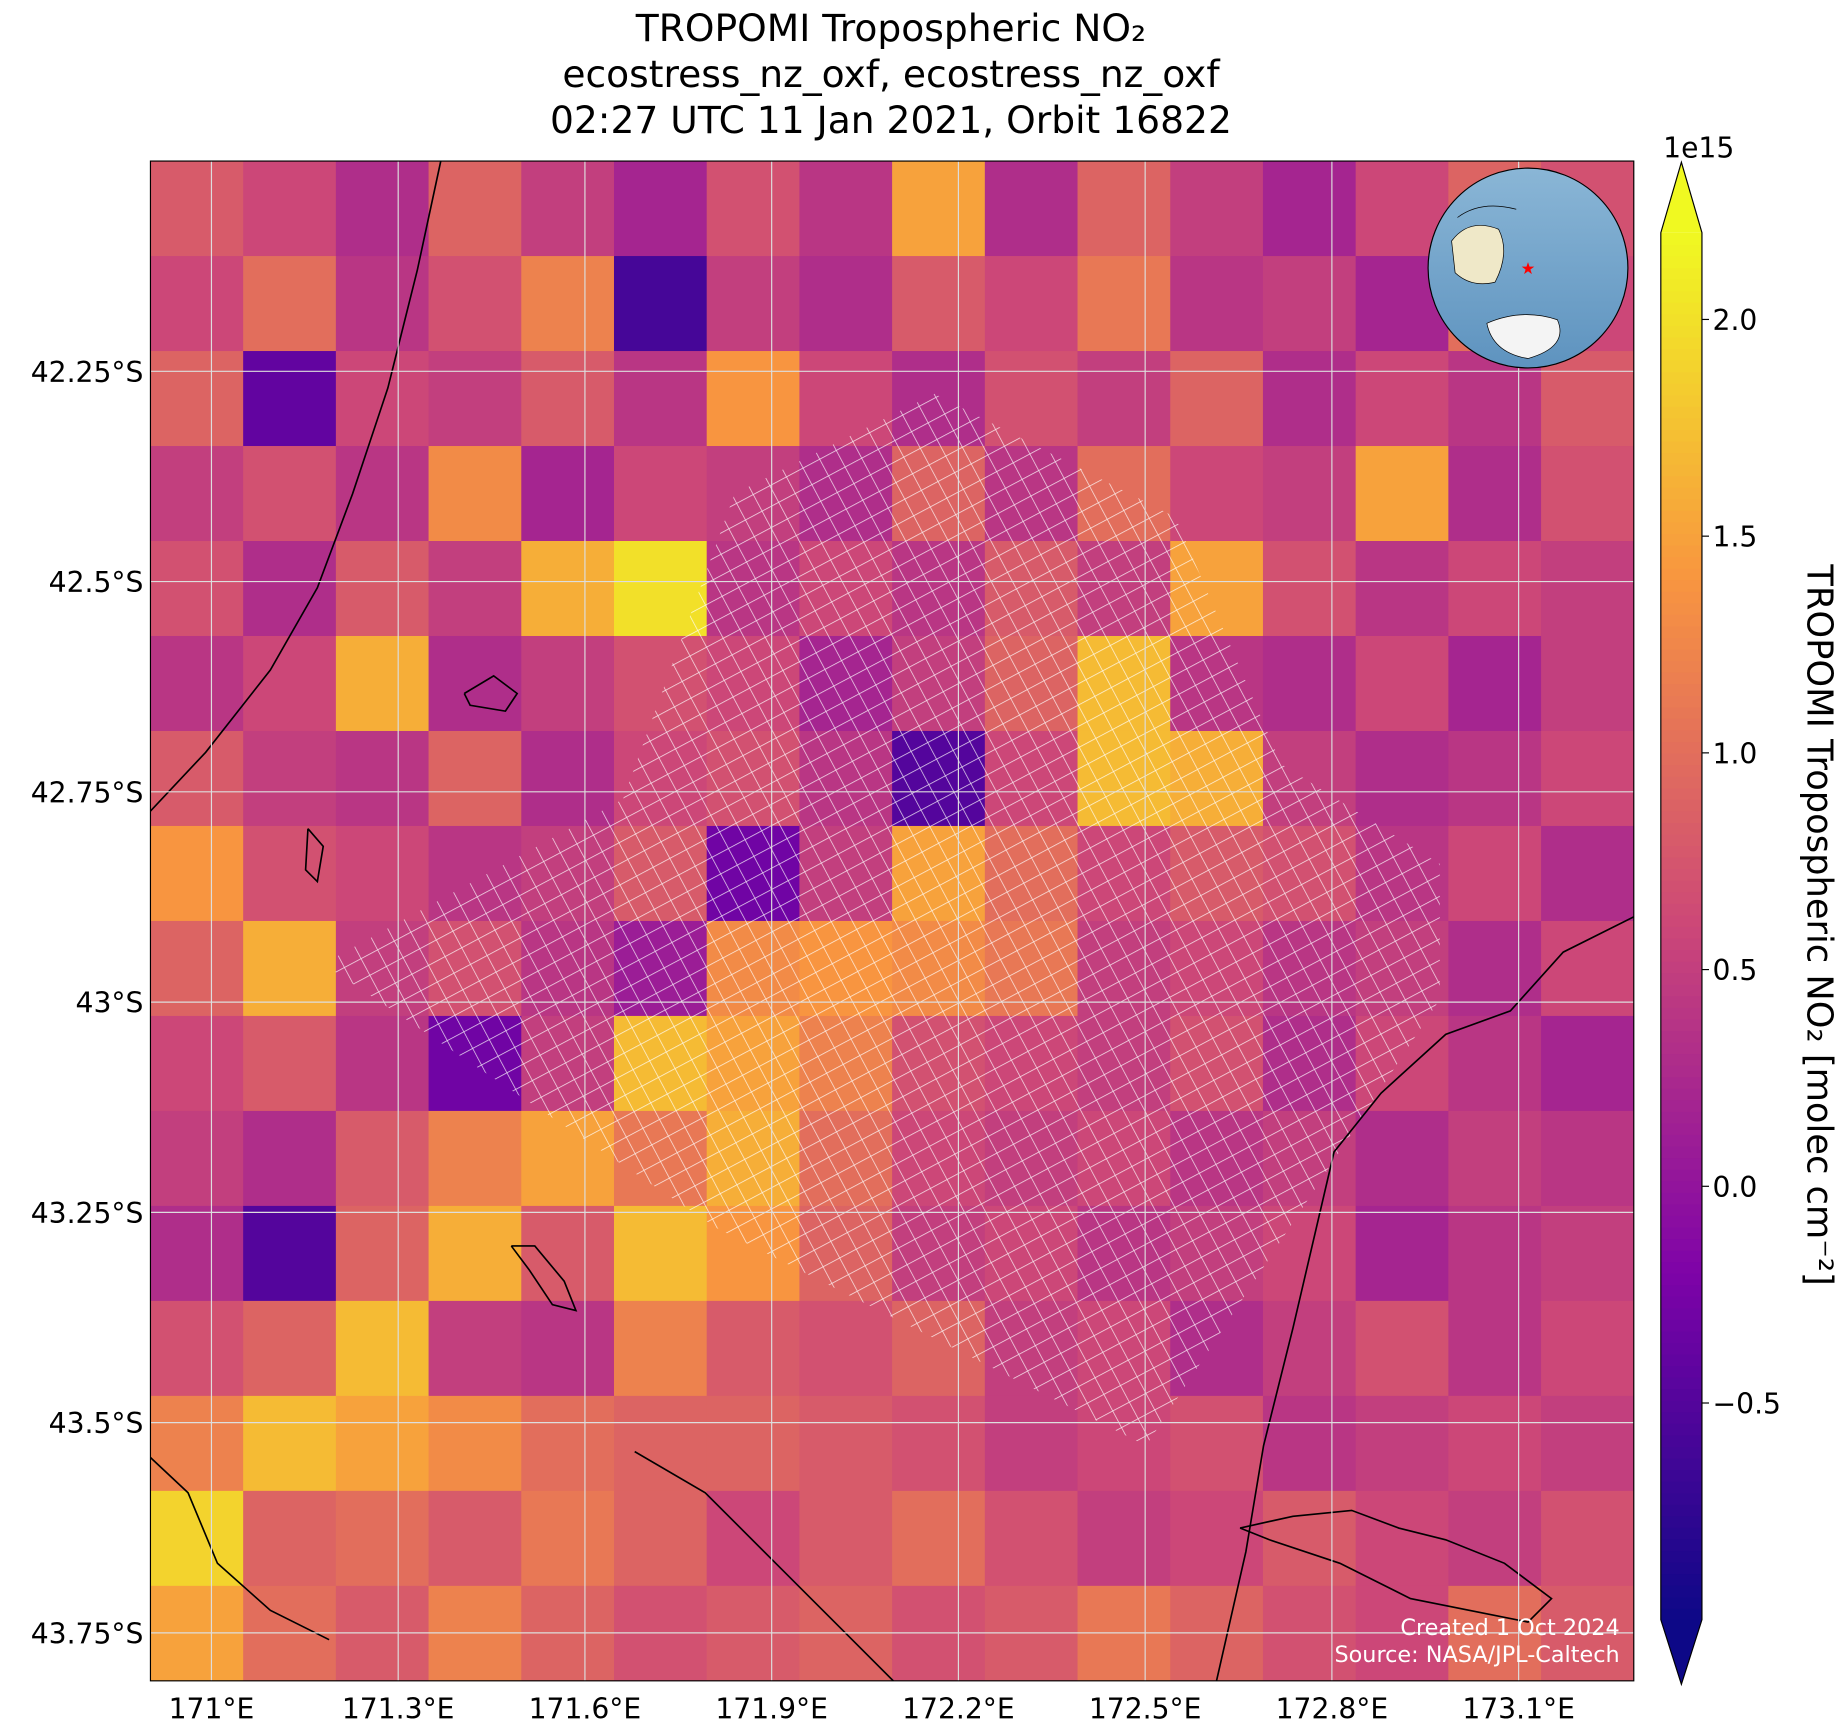  Describe the element at coordinates (1509, 1628) in the screenshot. I see `footer: Created 1 Oct 2024` at that location.